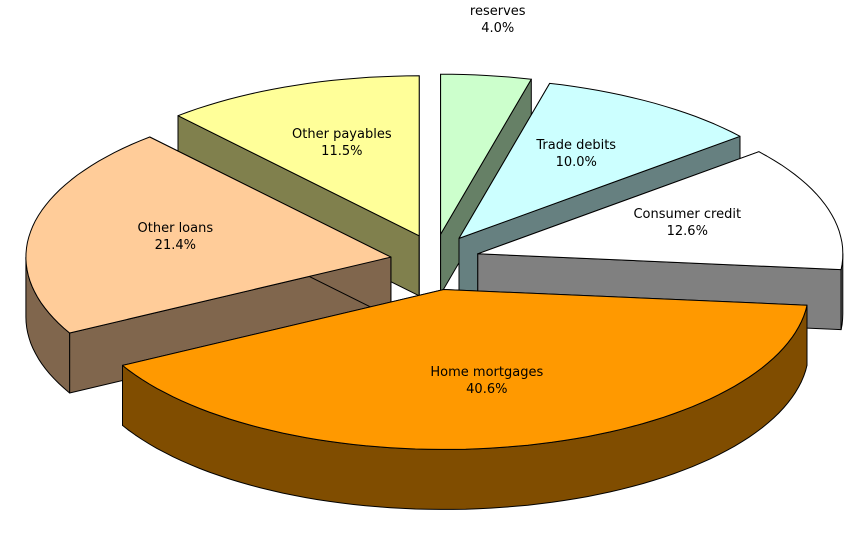 The height and width of the screenshot is (535, 865). I want to click on slice-name: Other payables, so click(342, 134).